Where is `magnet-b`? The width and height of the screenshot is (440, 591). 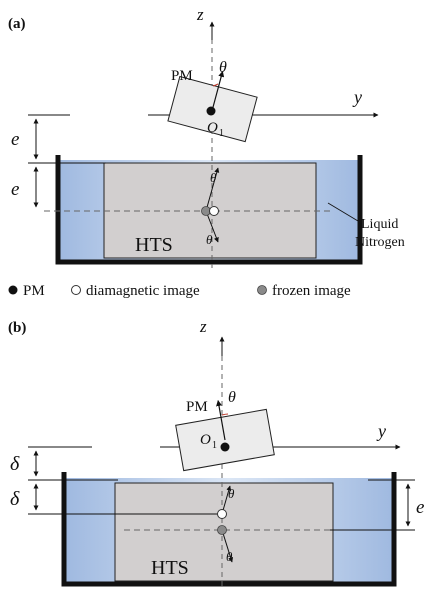 magnet-b is located at coordinates (225, 436).